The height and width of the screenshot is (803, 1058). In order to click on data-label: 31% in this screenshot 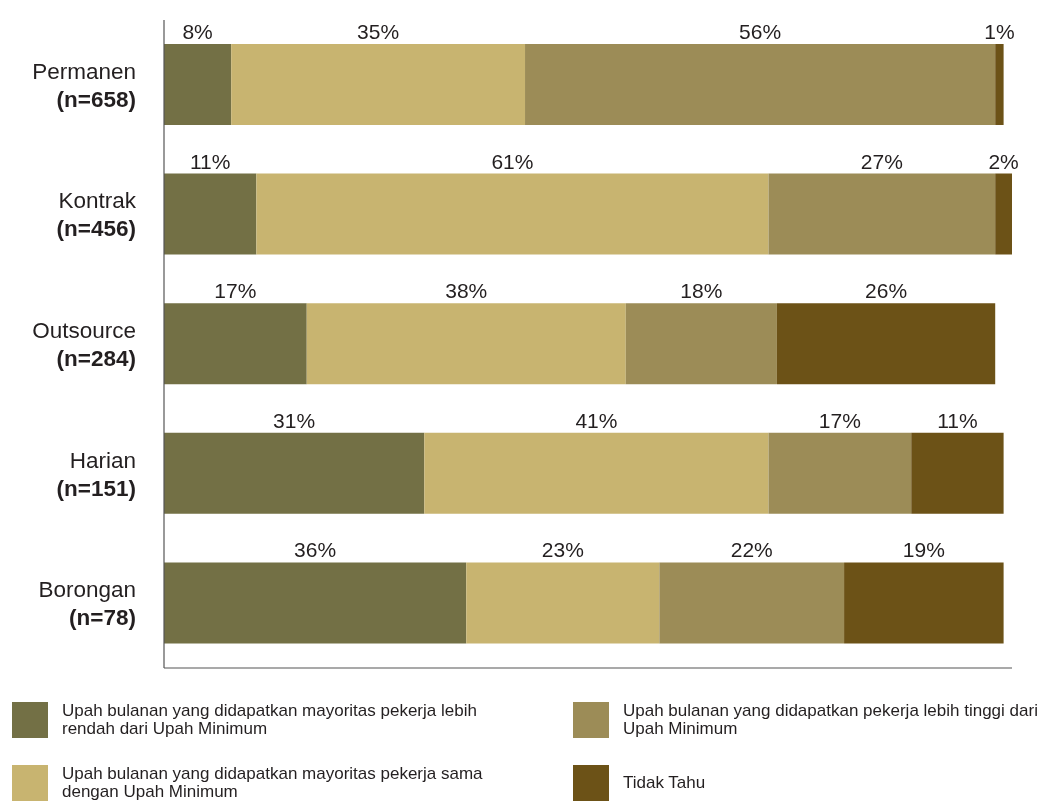, I will do `click(294, 420)`.